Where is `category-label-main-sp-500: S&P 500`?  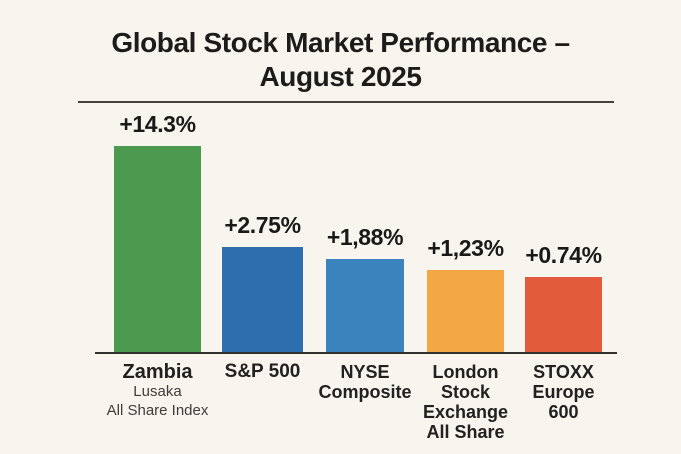 category-label-main-sp-500: S&P 500 is located at coordinates (262, 371).